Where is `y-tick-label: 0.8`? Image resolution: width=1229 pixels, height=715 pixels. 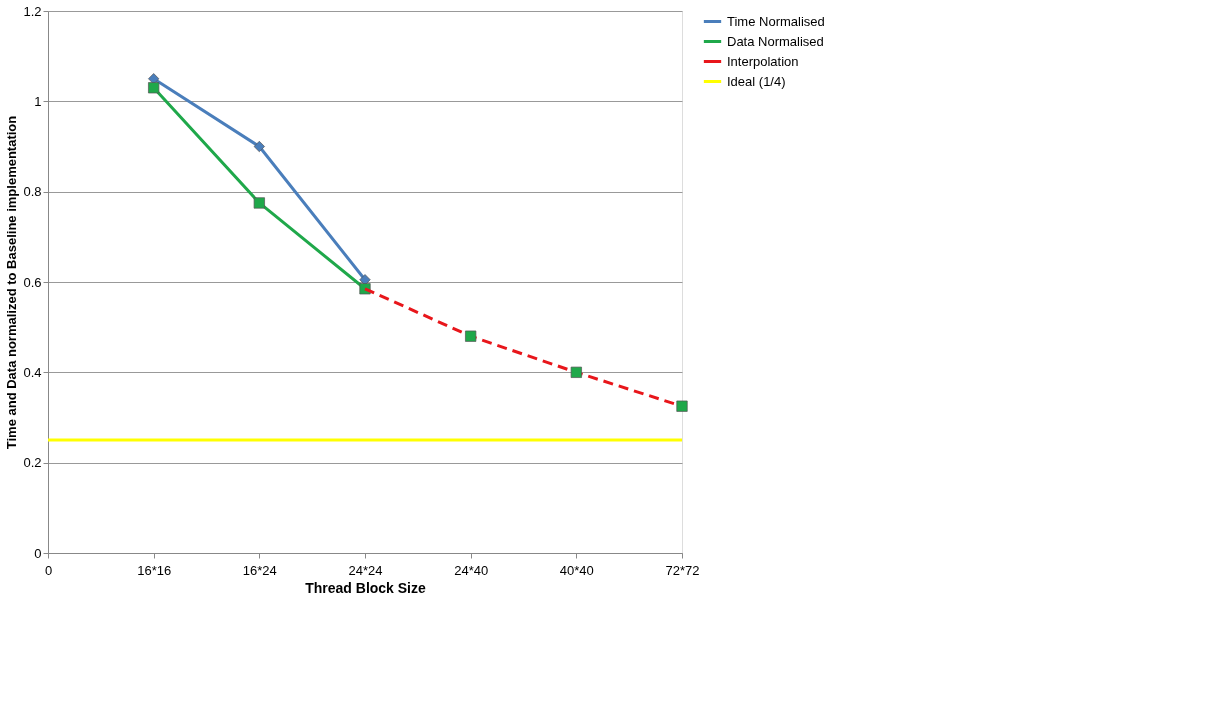
y-tick-label: 0.8 is located at coordinates (32, 192).